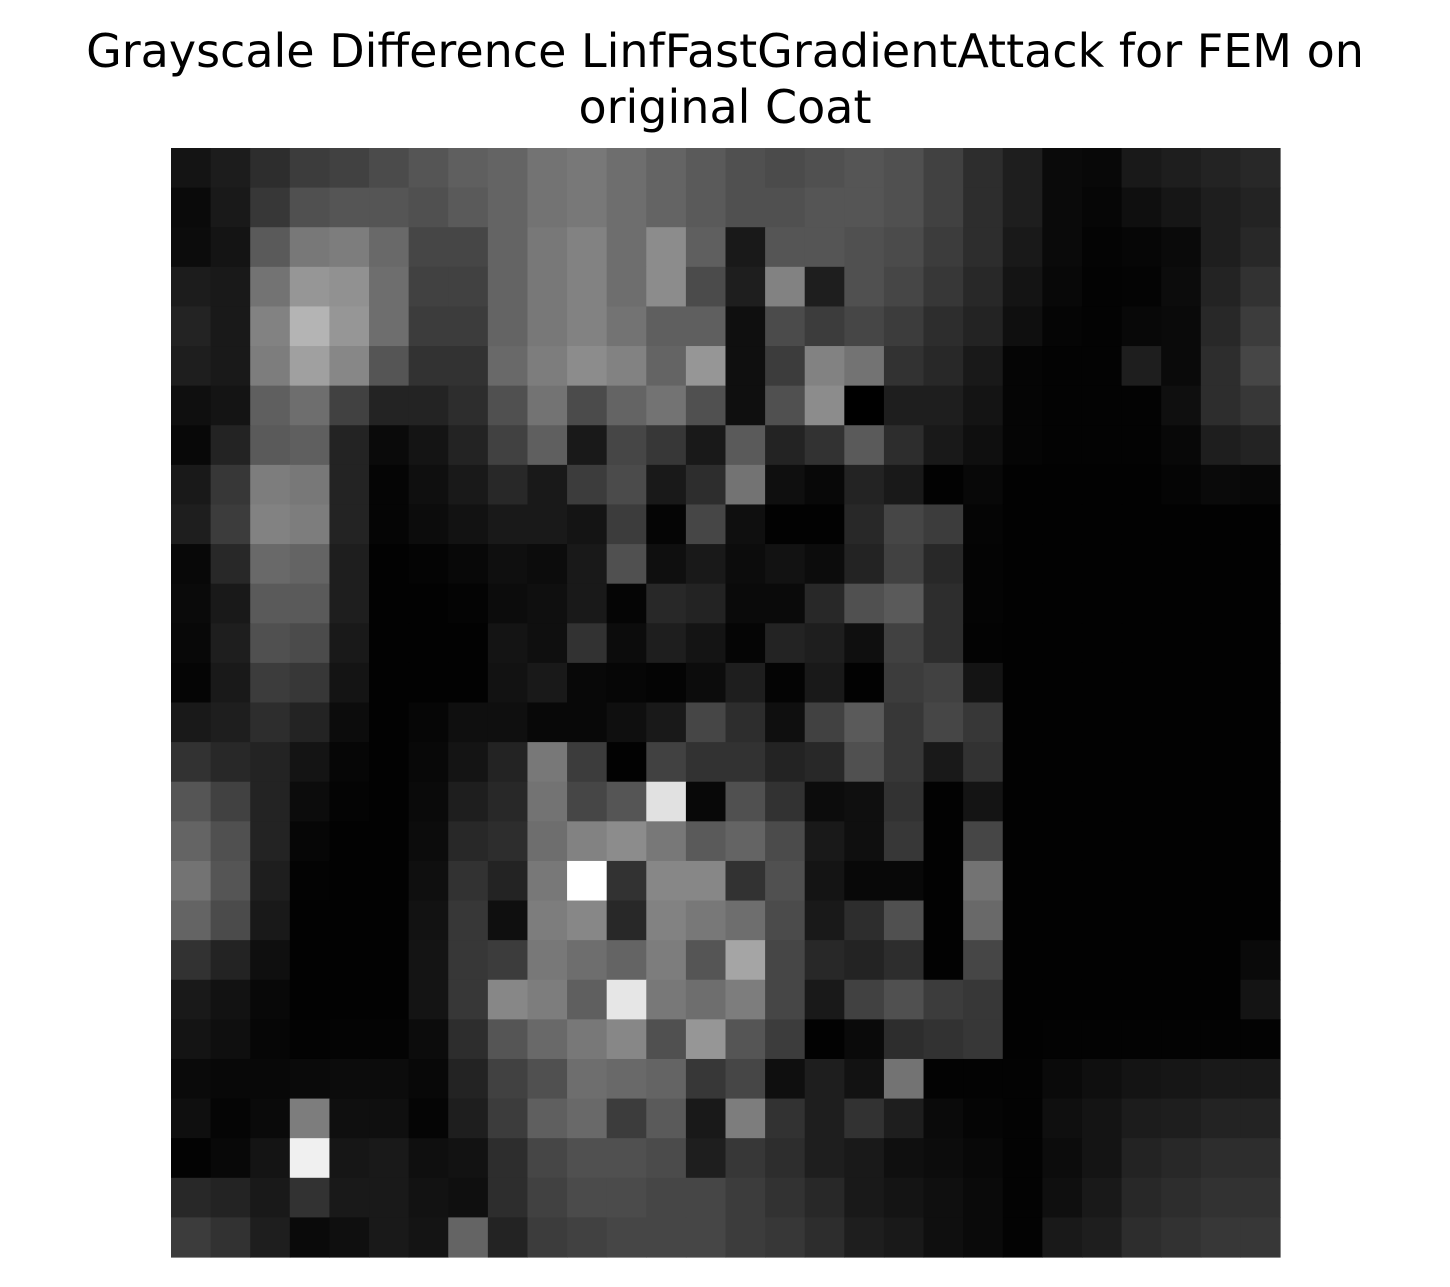 This screenshot has height=1287, width=1450. What do you see at coordinates (310, 1118) in the screenshot?
I see `heatmap-cell-r24-c3` at bounding box center [310, 1118].